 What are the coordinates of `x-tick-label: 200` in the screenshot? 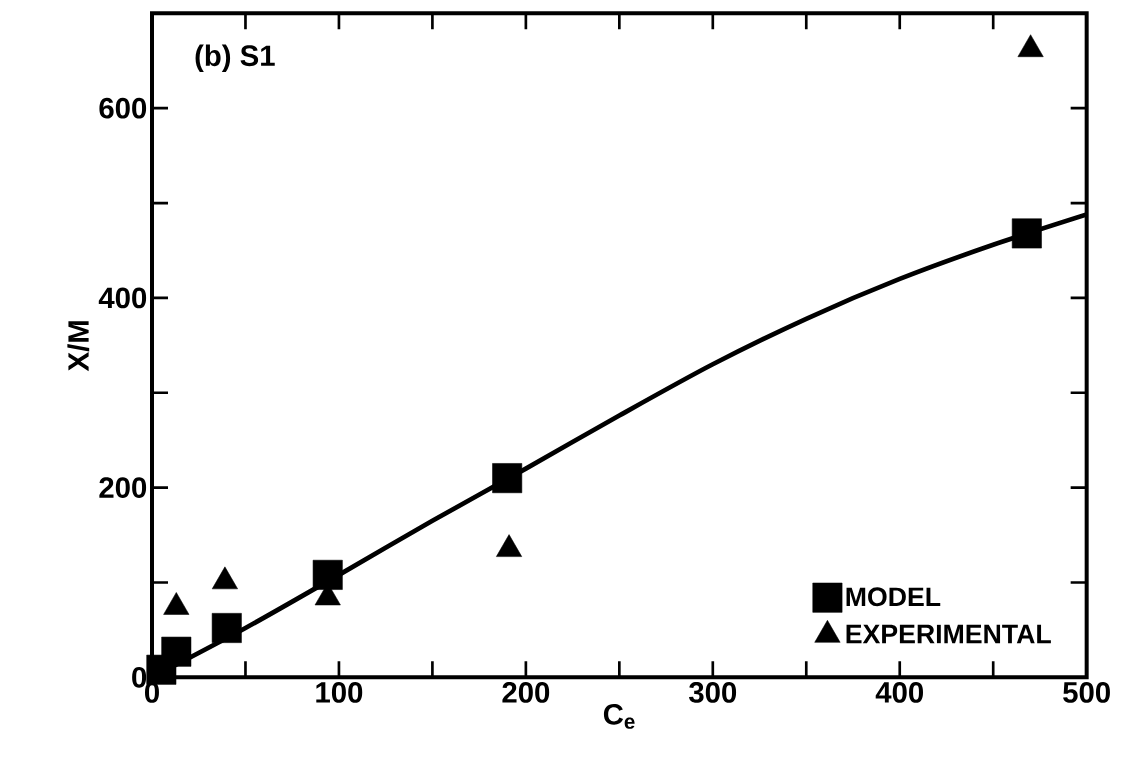 It's located at (526, 692).